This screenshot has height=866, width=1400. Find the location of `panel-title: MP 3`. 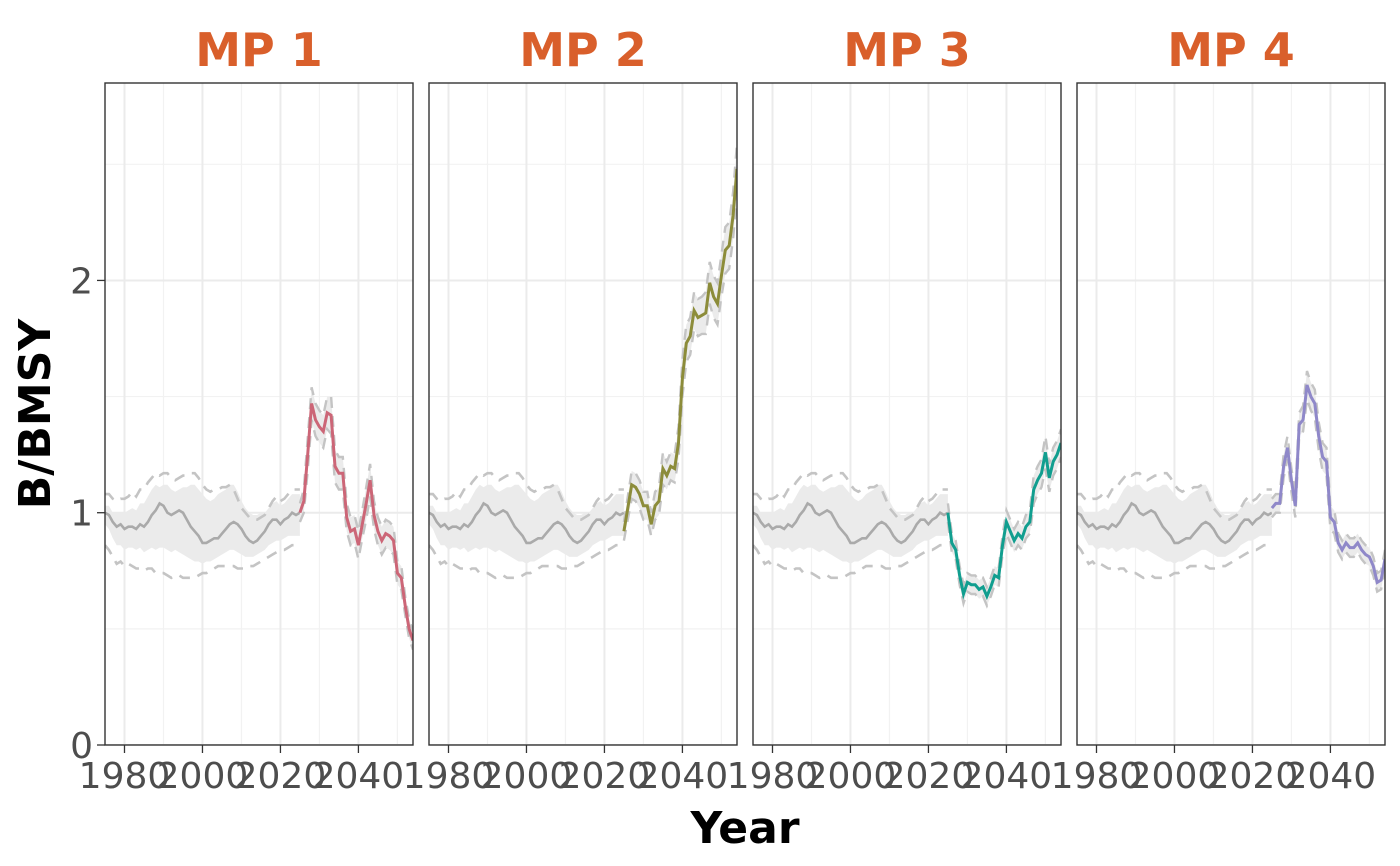

panel-title: MP 3 is located at coordinates (907, 50).